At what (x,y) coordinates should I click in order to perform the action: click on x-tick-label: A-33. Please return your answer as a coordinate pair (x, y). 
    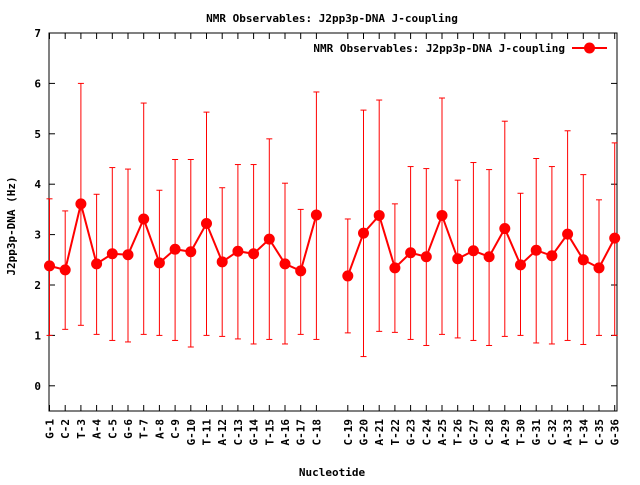
    Looking at the image, I should click on (568, 432).